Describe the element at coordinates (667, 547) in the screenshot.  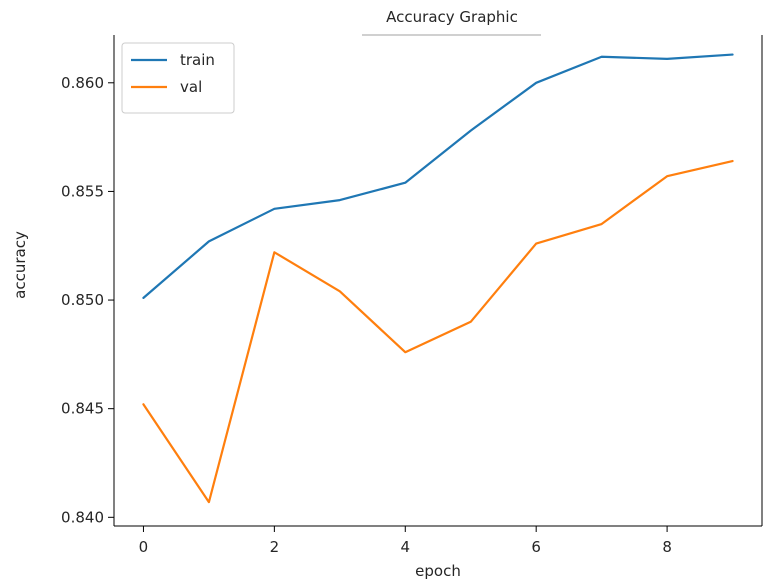
I see `x-tick-label: 8` at that location.